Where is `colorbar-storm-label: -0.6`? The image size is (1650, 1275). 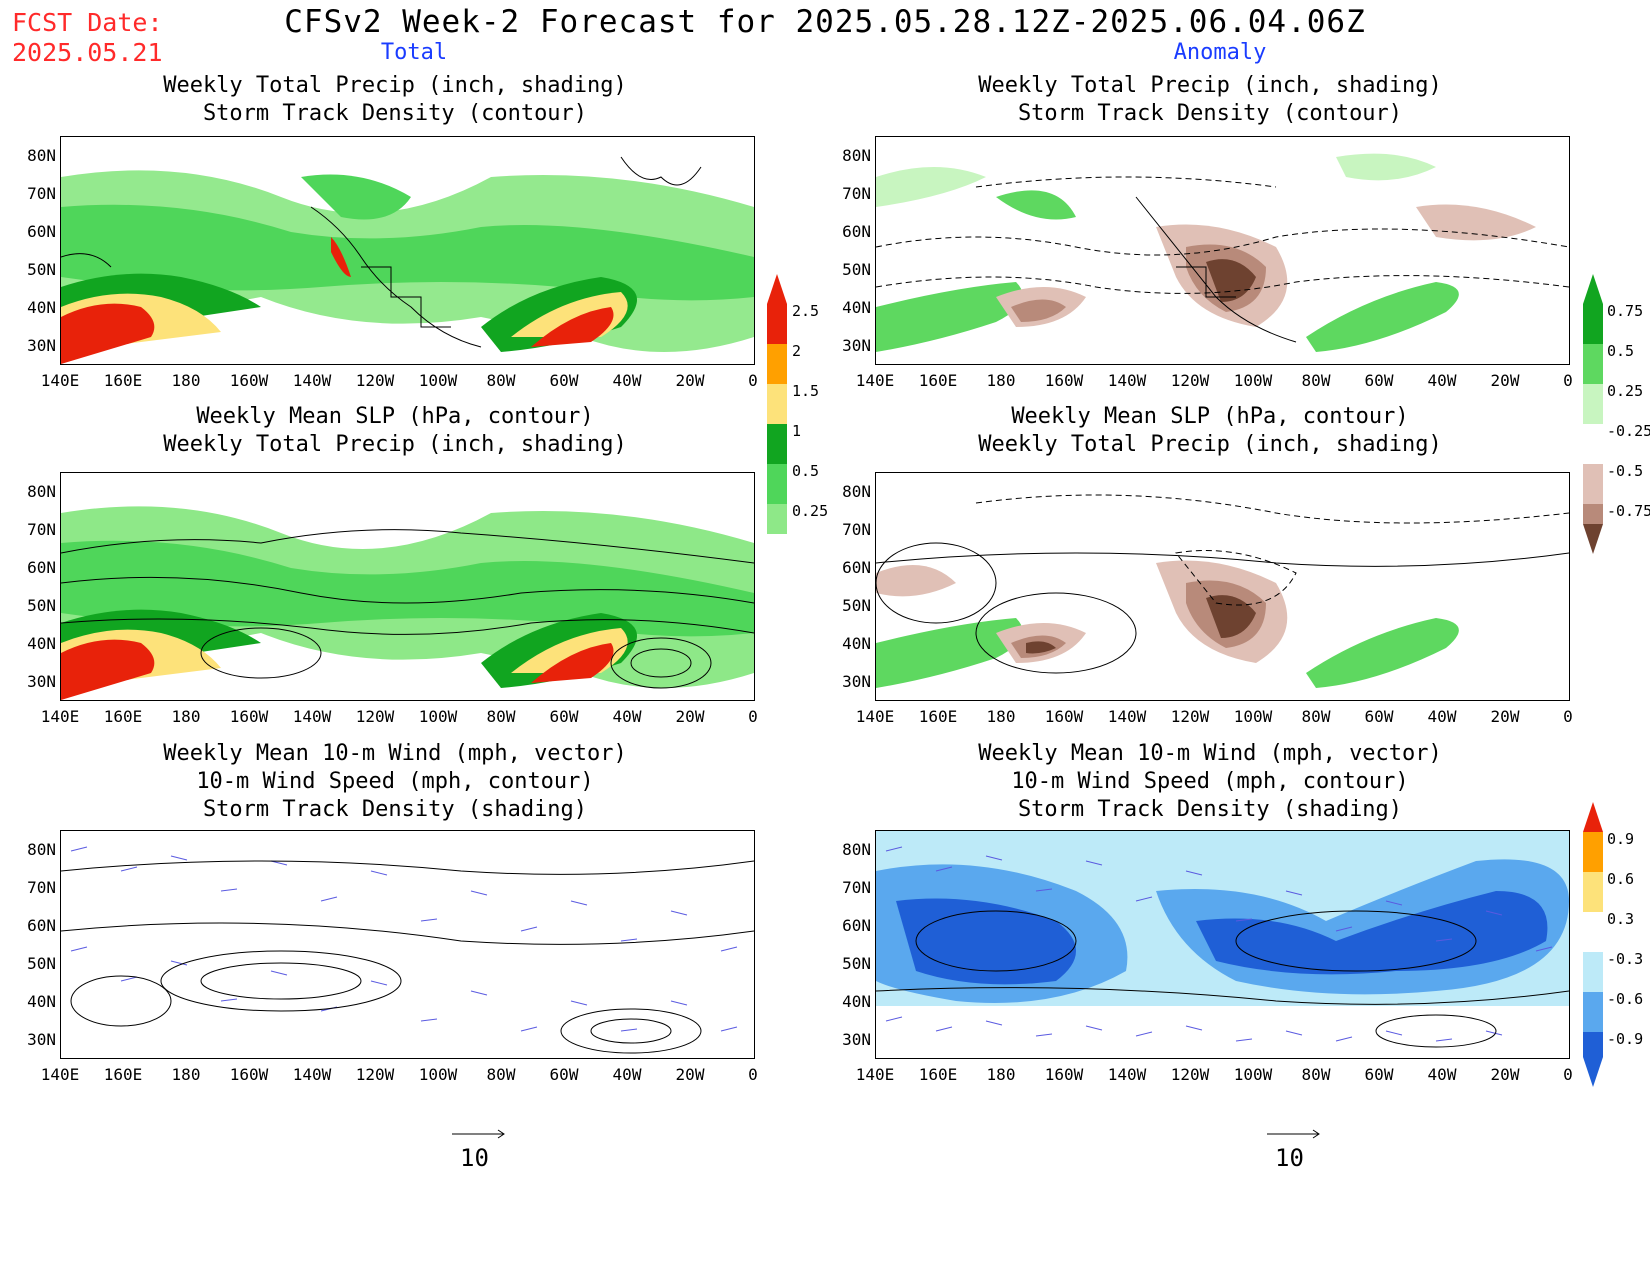
colorbar-storm-label: -0.6 is located at coordinates (1625, 999).